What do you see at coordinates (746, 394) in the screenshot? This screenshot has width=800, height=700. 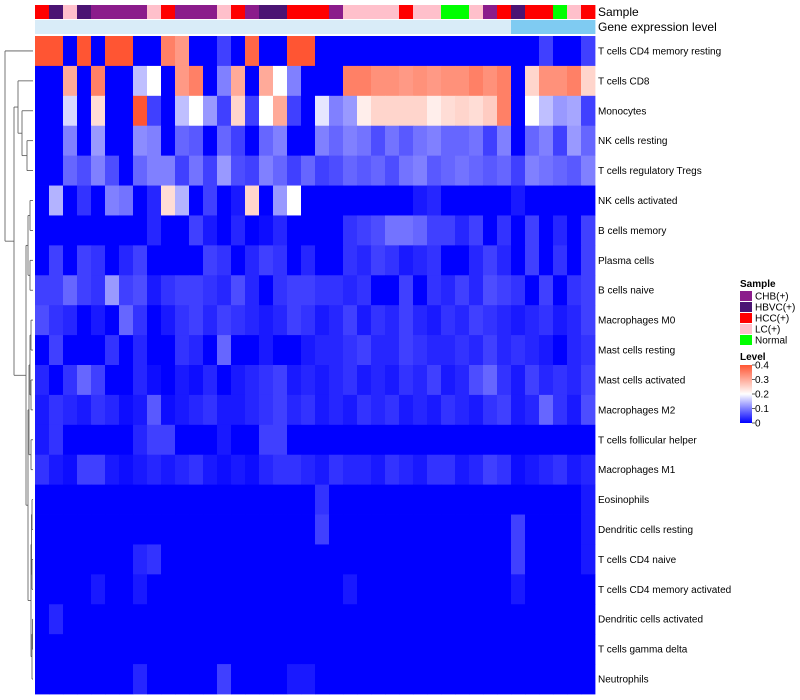 I see `level-colorbar` at bounding box center [746, 394].